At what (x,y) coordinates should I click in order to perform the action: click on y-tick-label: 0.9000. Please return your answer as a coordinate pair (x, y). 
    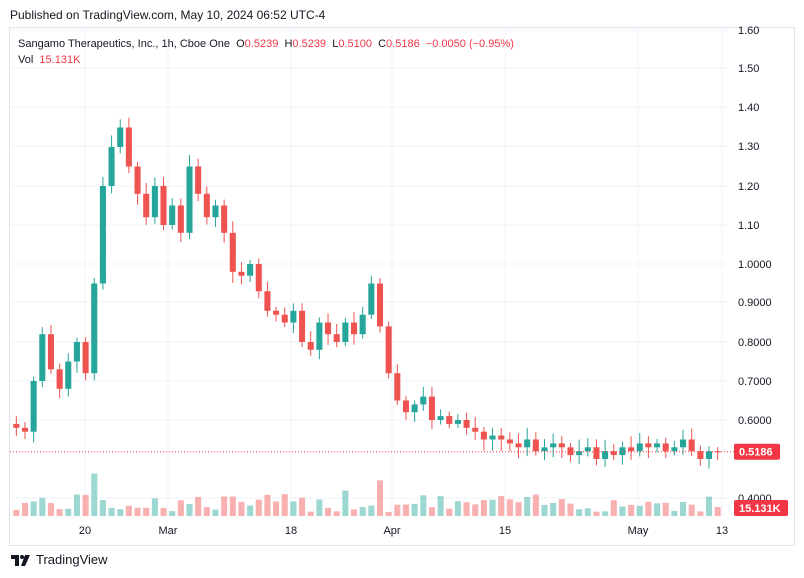
    Looking at the image, I should click on (755, 303).